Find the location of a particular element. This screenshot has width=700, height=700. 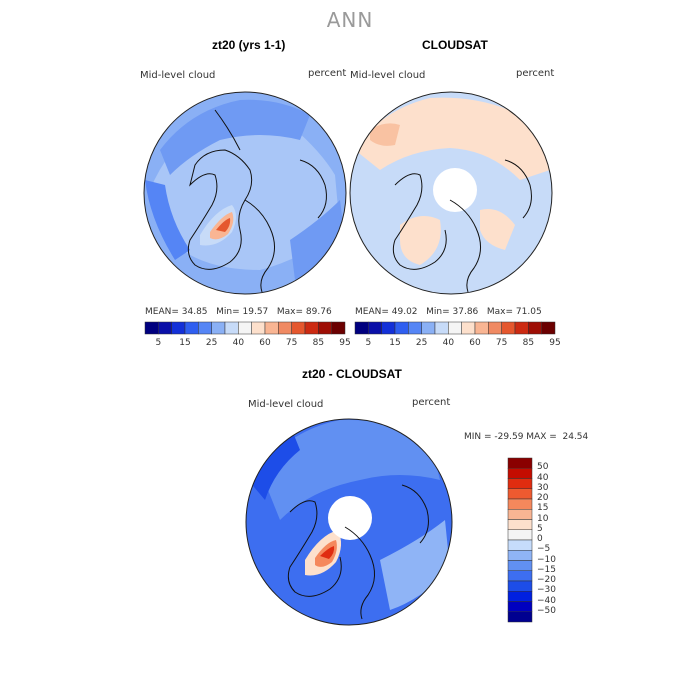

panel1-stats: MEAN= 34.85 Min= 19.57 Max= 89.76 is located at coordinates (238, 312).